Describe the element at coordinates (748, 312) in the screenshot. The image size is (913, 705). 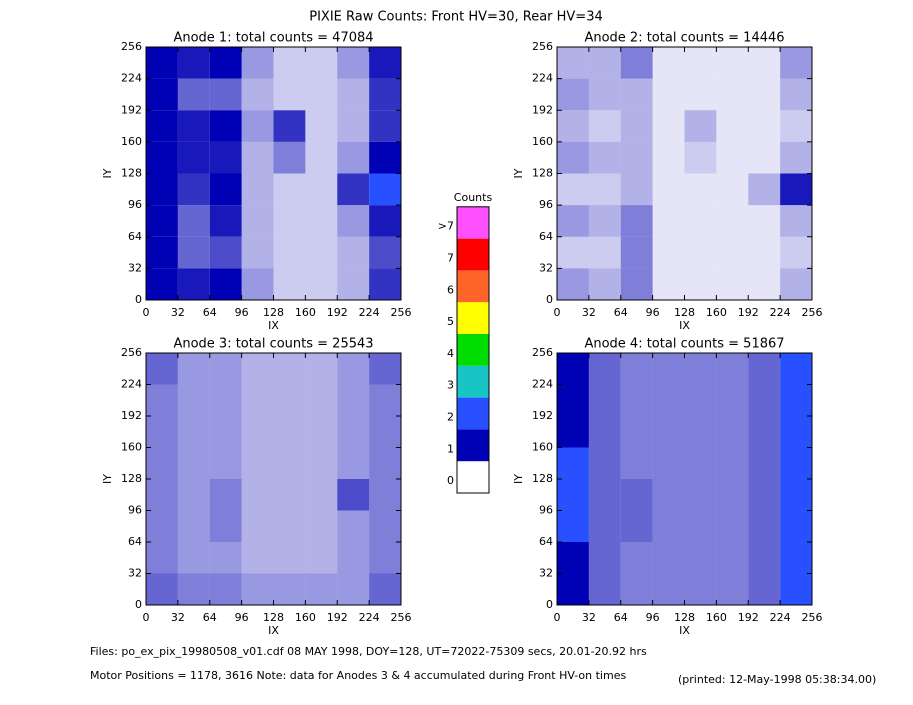
I see `x-tick-label: 192` at that location.